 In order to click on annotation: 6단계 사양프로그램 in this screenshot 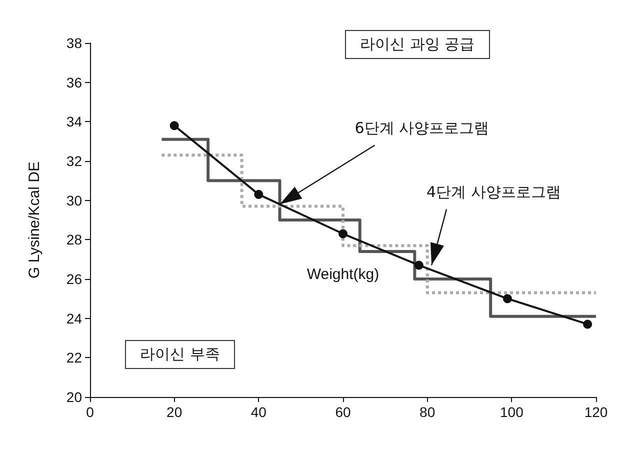, I will do `click(422, 128)`.